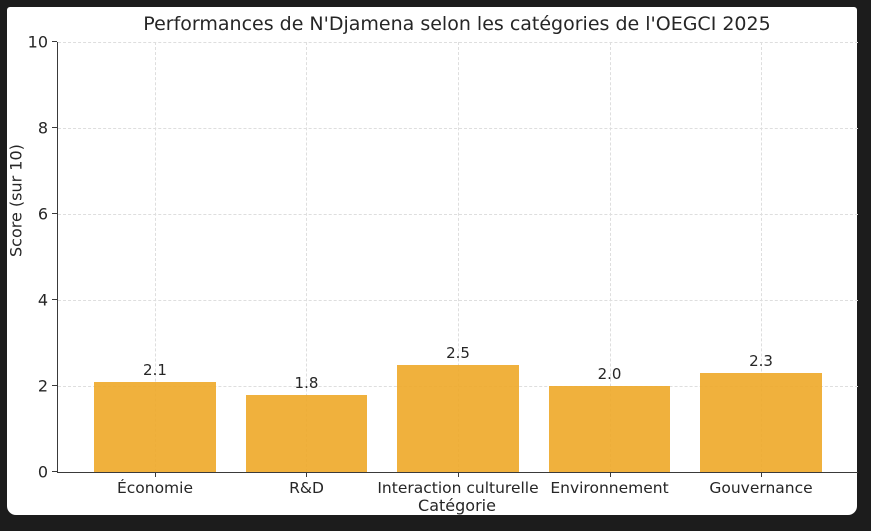 The width and height of the screenshot is (871, 531). I want to click on y-tick-label: 10, so click(37, 42).